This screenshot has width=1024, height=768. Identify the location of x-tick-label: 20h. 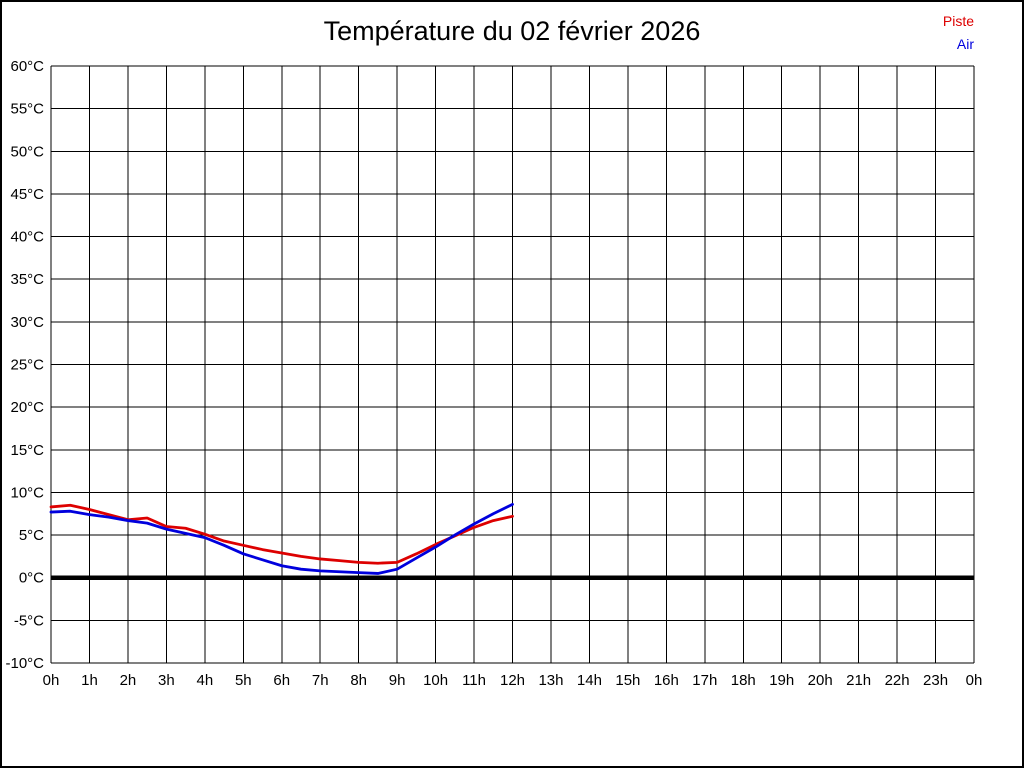
(820, 680).